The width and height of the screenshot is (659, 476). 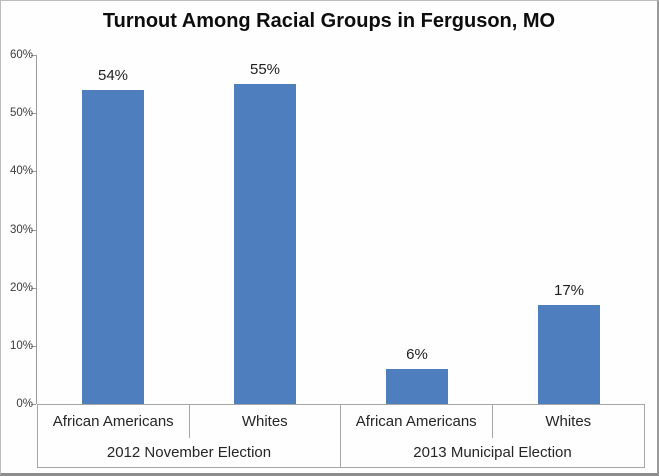 I want to click on y-tick-label: 0%, so click(x=24, y=404).